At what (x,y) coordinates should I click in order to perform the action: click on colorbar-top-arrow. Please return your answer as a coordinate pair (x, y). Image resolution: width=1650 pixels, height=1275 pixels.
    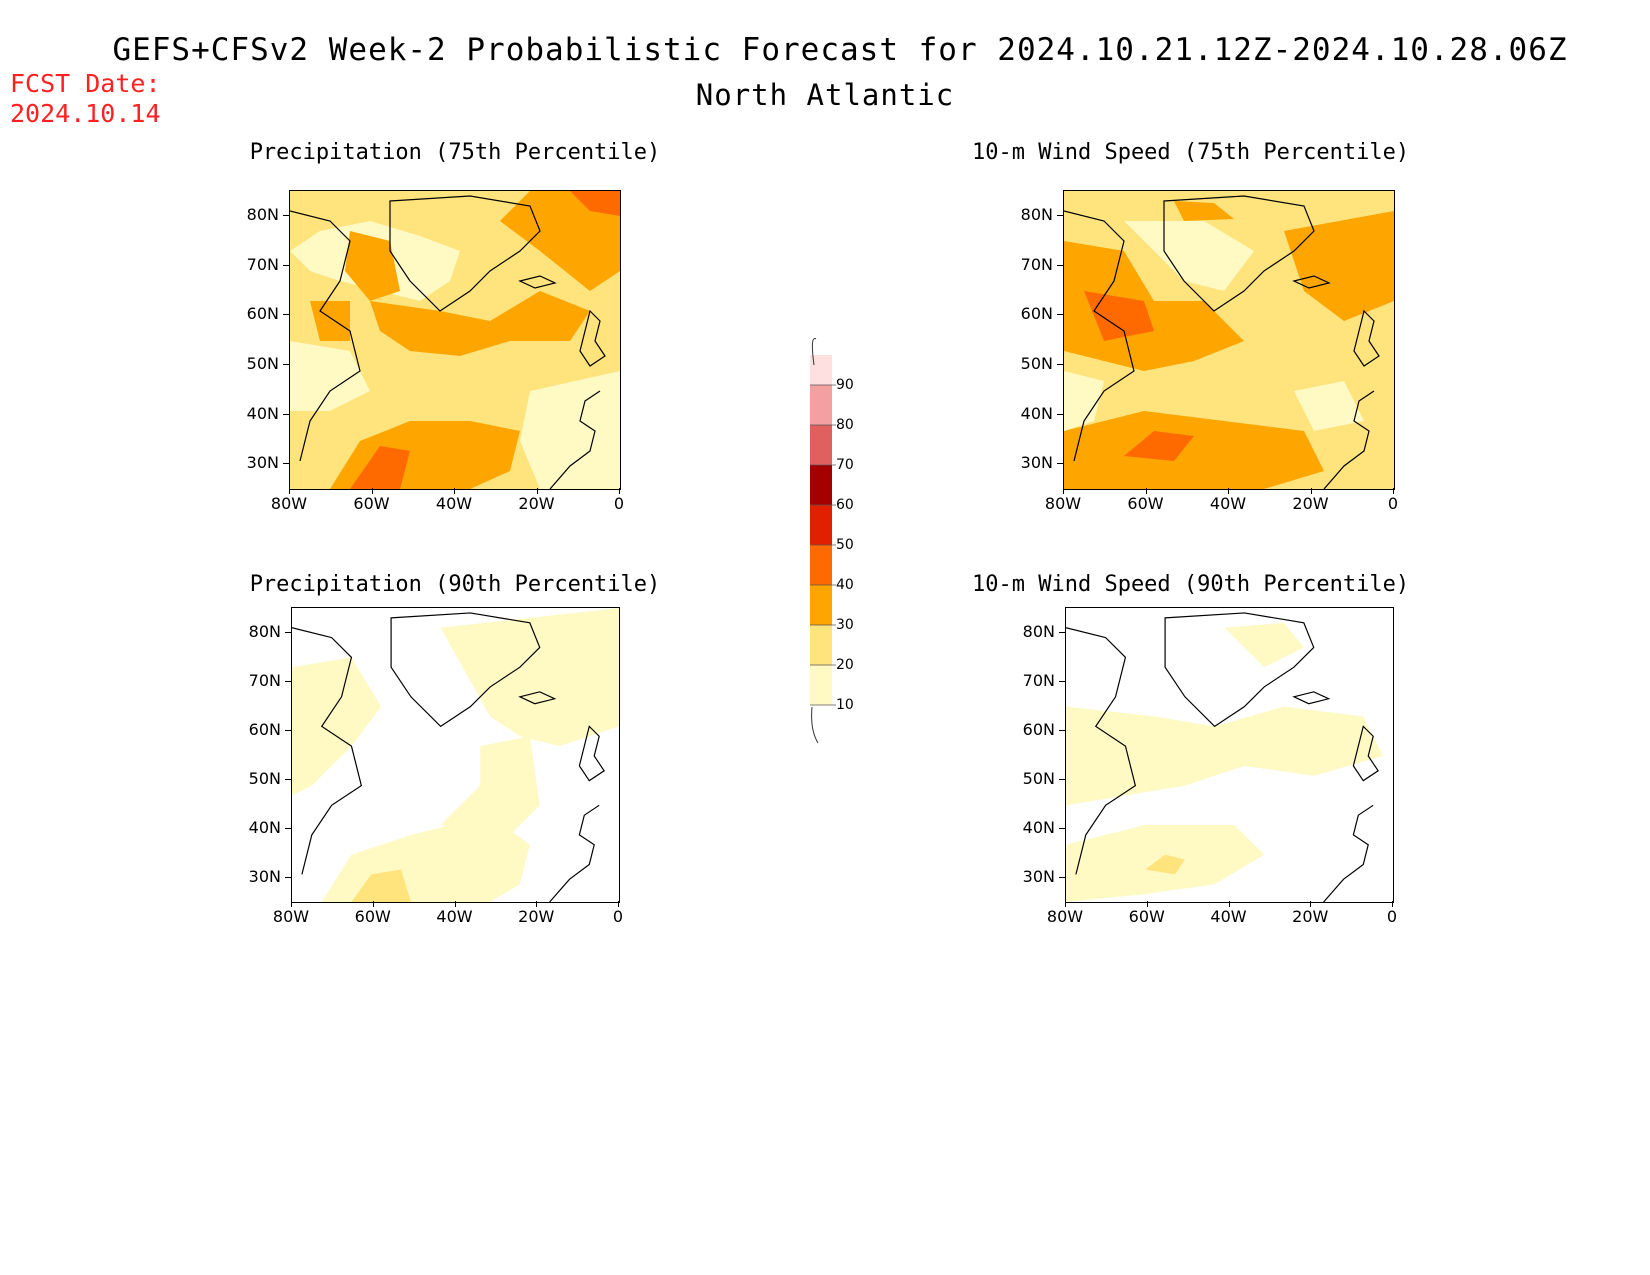
    Looking at the image, I should click on (814, 352).